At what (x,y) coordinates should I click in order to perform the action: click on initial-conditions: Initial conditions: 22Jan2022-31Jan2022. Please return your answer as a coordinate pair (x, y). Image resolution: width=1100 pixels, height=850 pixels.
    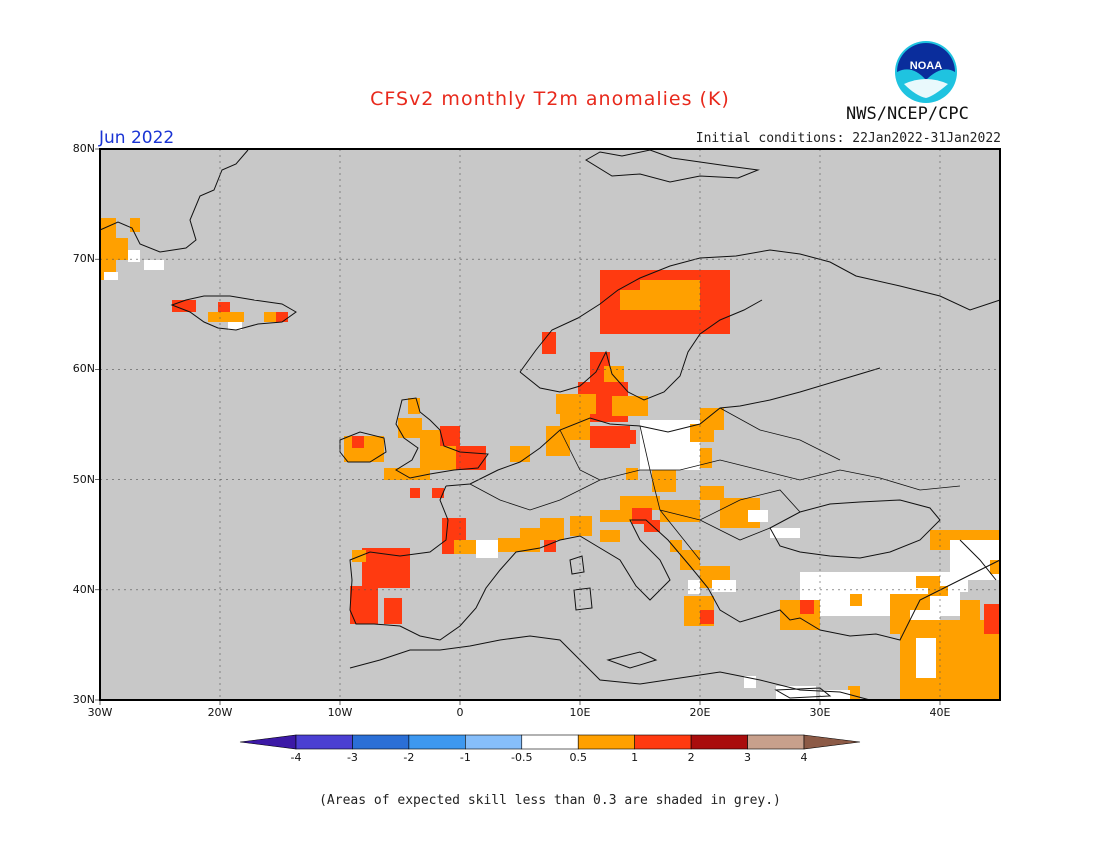
    Looking at the image, I should click on (848, 138).